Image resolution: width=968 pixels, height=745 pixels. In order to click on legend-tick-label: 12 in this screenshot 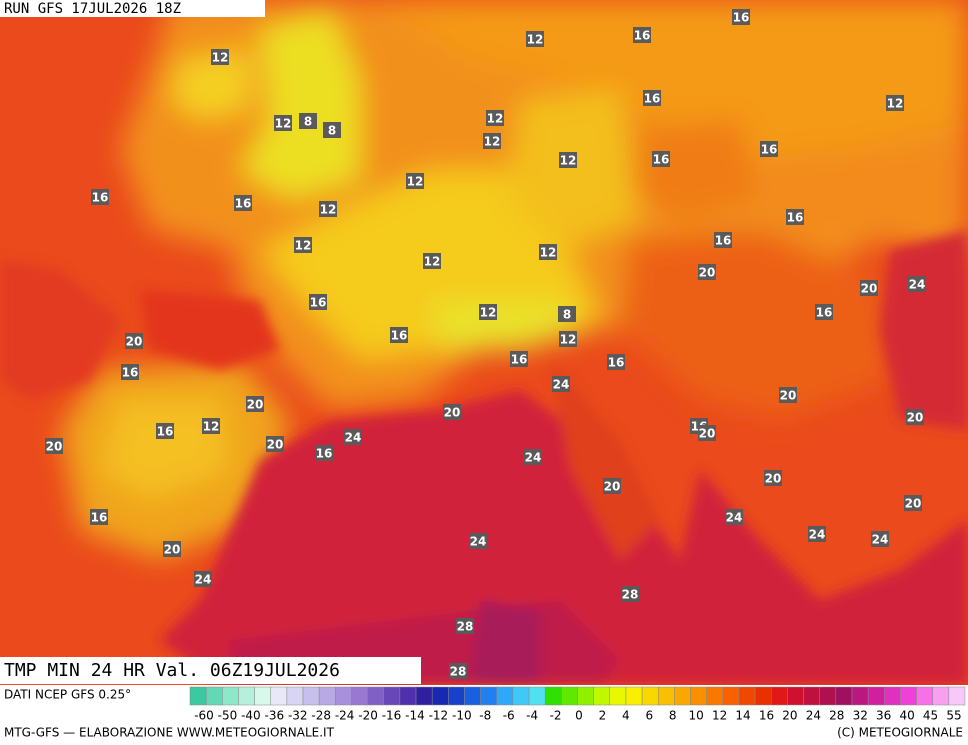, I will do `click(719, 716)`.